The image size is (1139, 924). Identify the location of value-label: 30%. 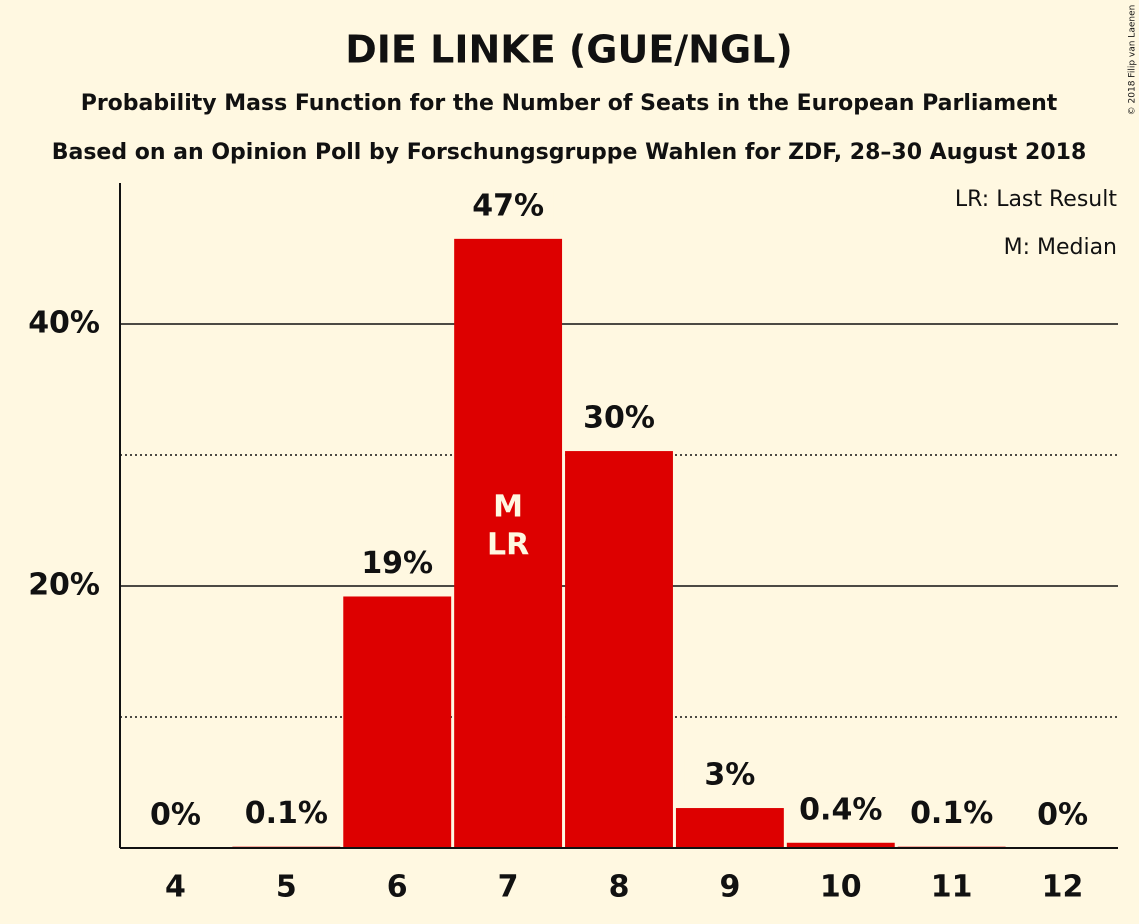
(619, 418).